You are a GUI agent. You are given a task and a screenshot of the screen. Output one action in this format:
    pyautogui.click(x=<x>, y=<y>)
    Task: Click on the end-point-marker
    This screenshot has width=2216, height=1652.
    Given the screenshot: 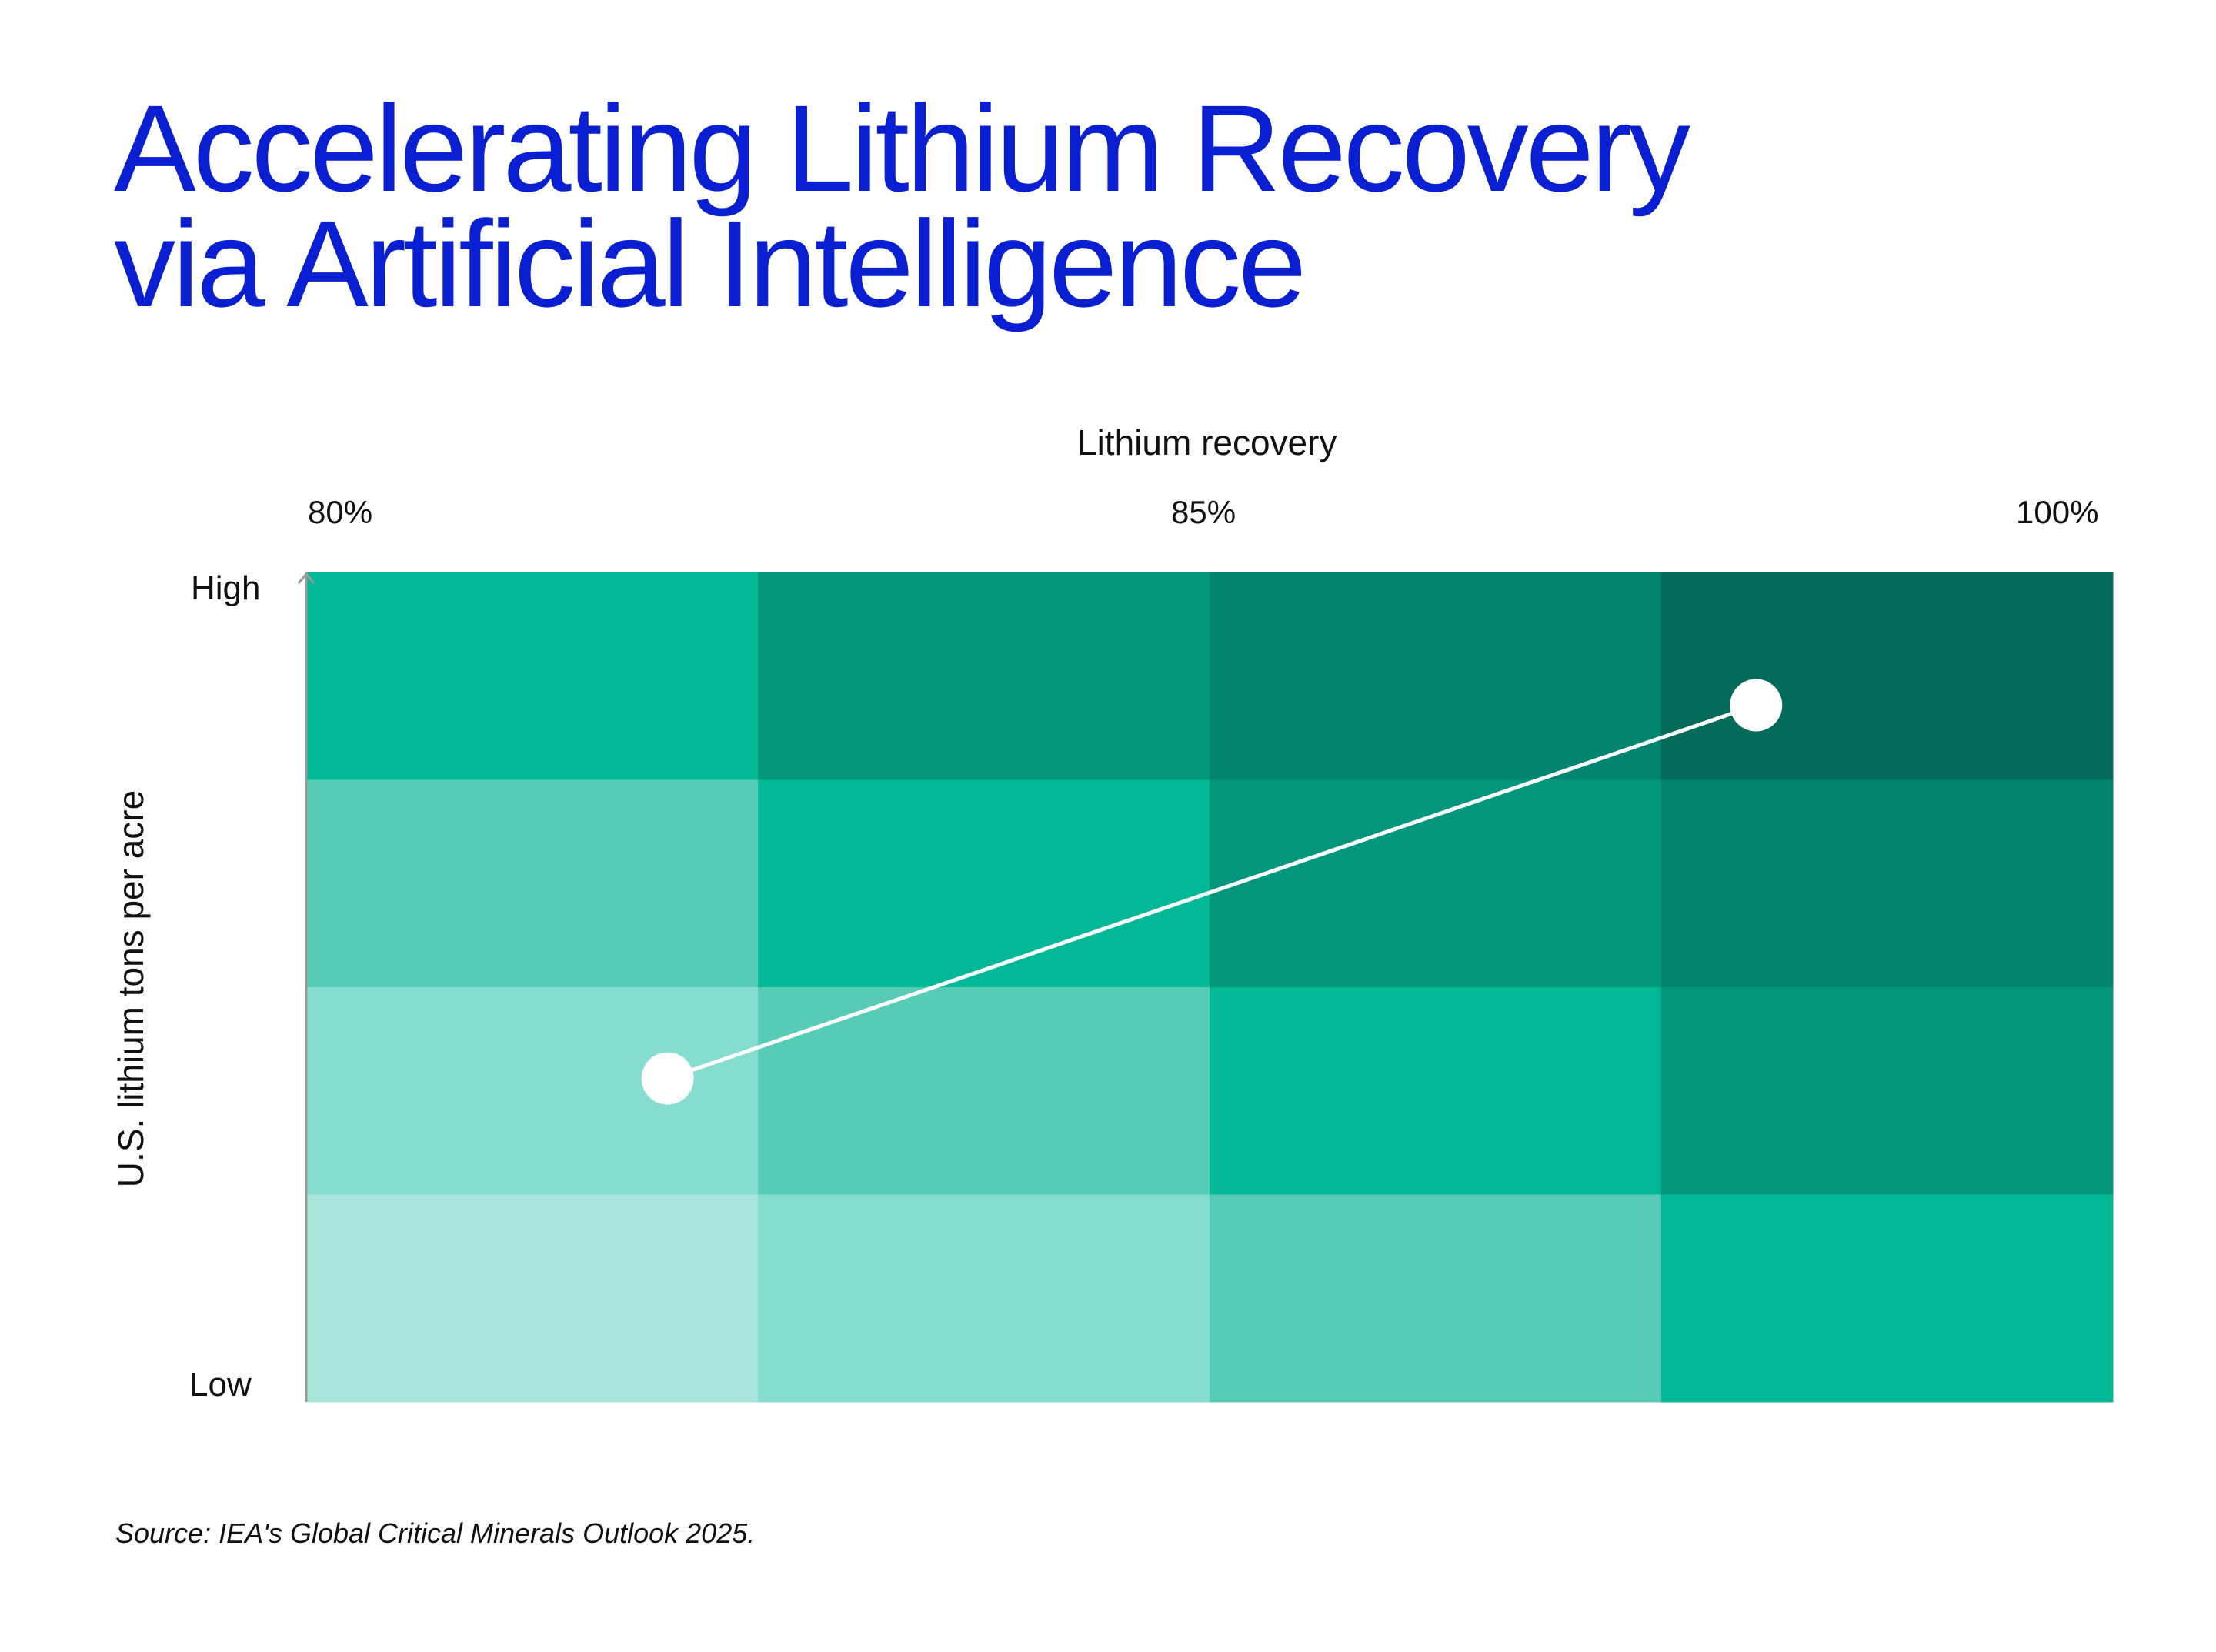 What is the action you would take?
    pyautogui.click(x=1757, y=705)
    